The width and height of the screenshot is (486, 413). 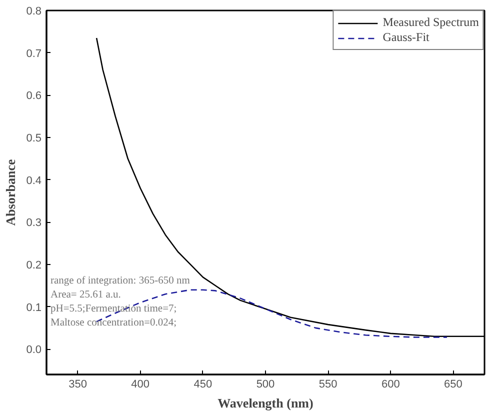 What do you see at coordinates (406, 37) in the screenshot?
I see `legend-label: Gauss-Fit` at bounding box center [406, 37].